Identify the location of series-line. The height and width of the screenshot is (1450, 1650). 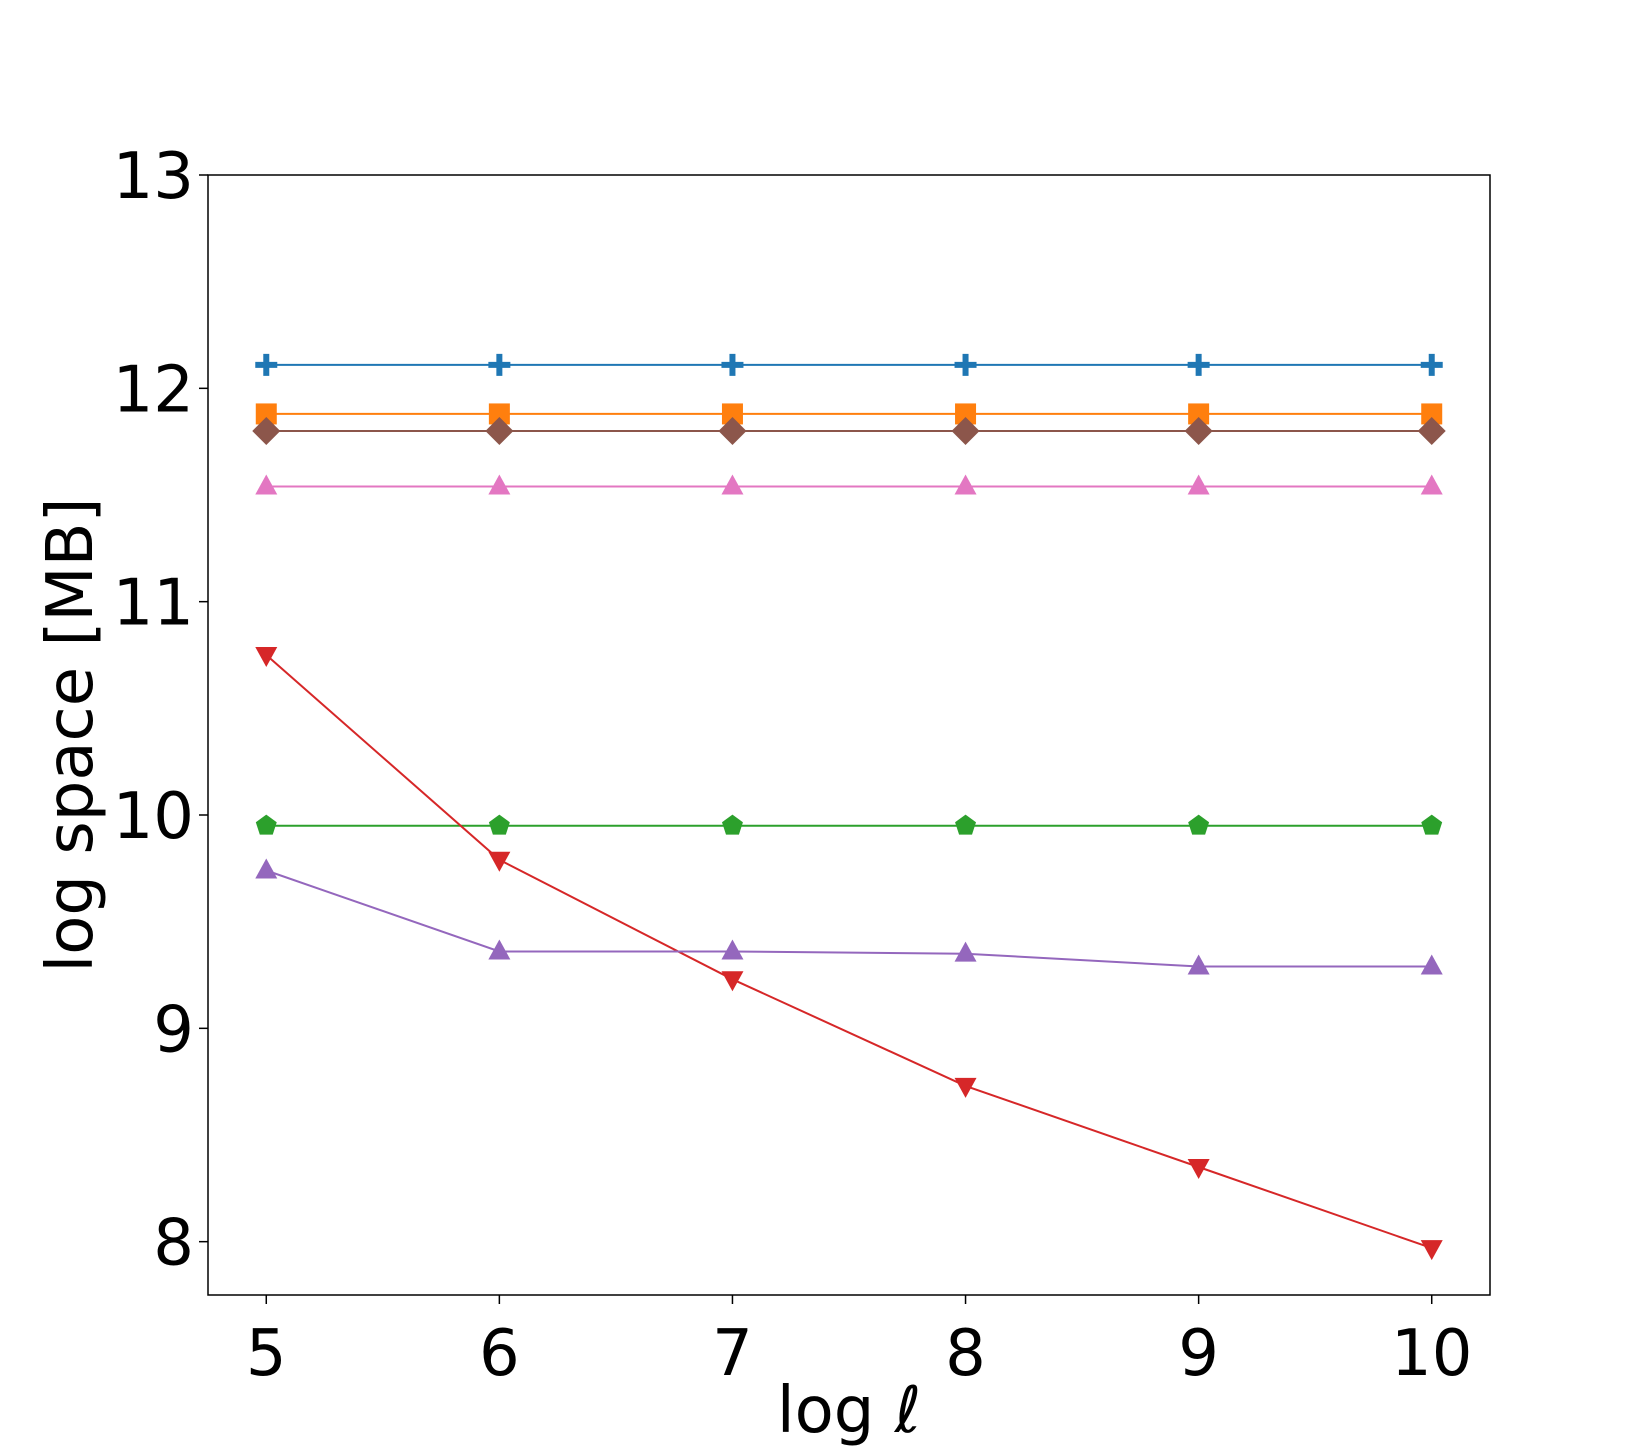
(848, 918).